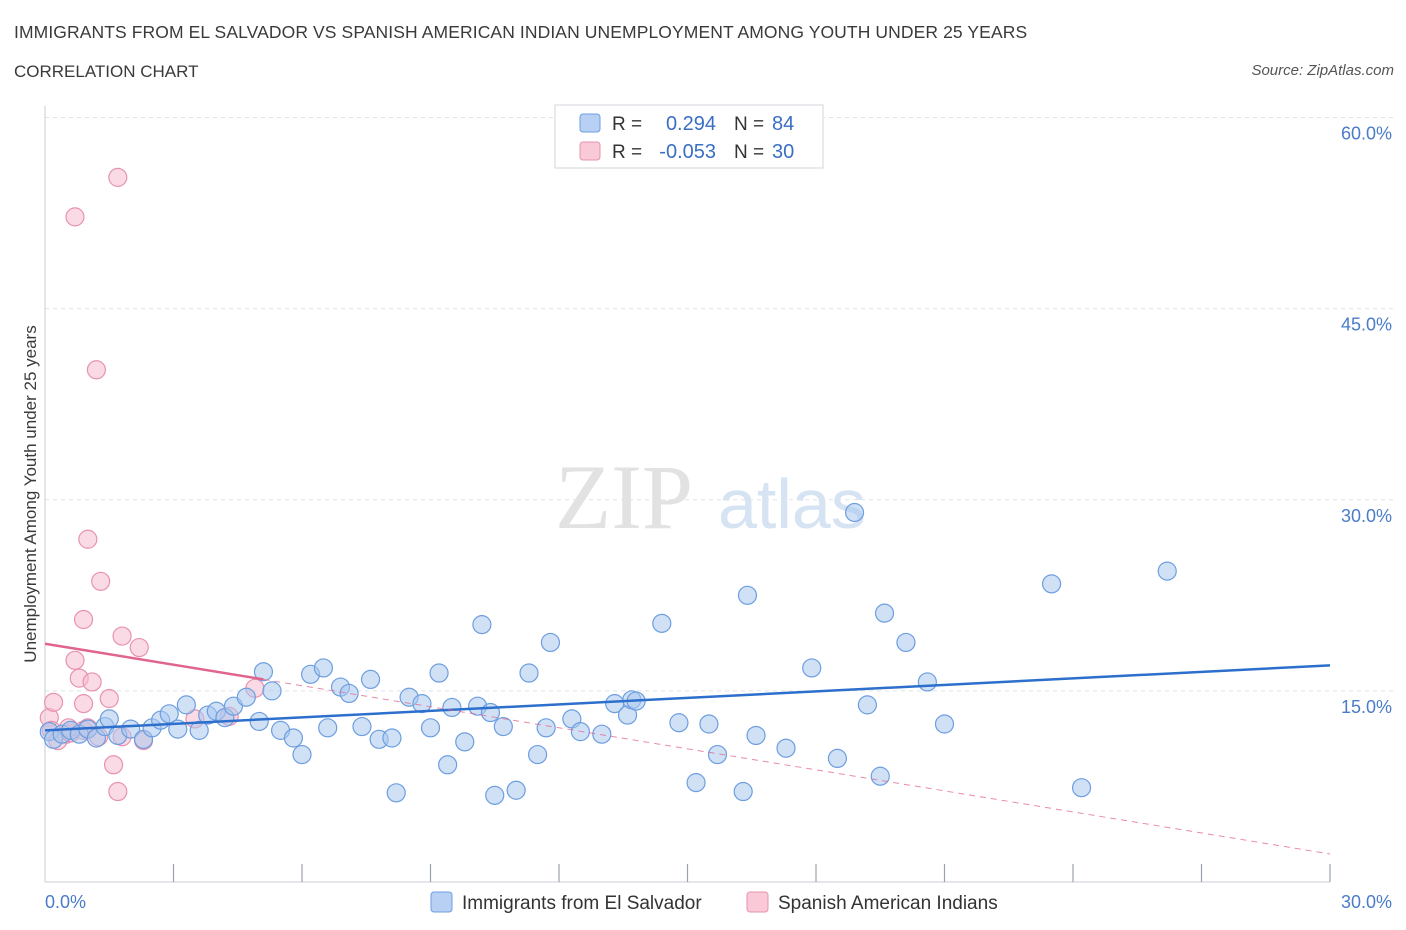  I want to click on x-tick-labels: 0.0% 30.0%, so click(718, 902).